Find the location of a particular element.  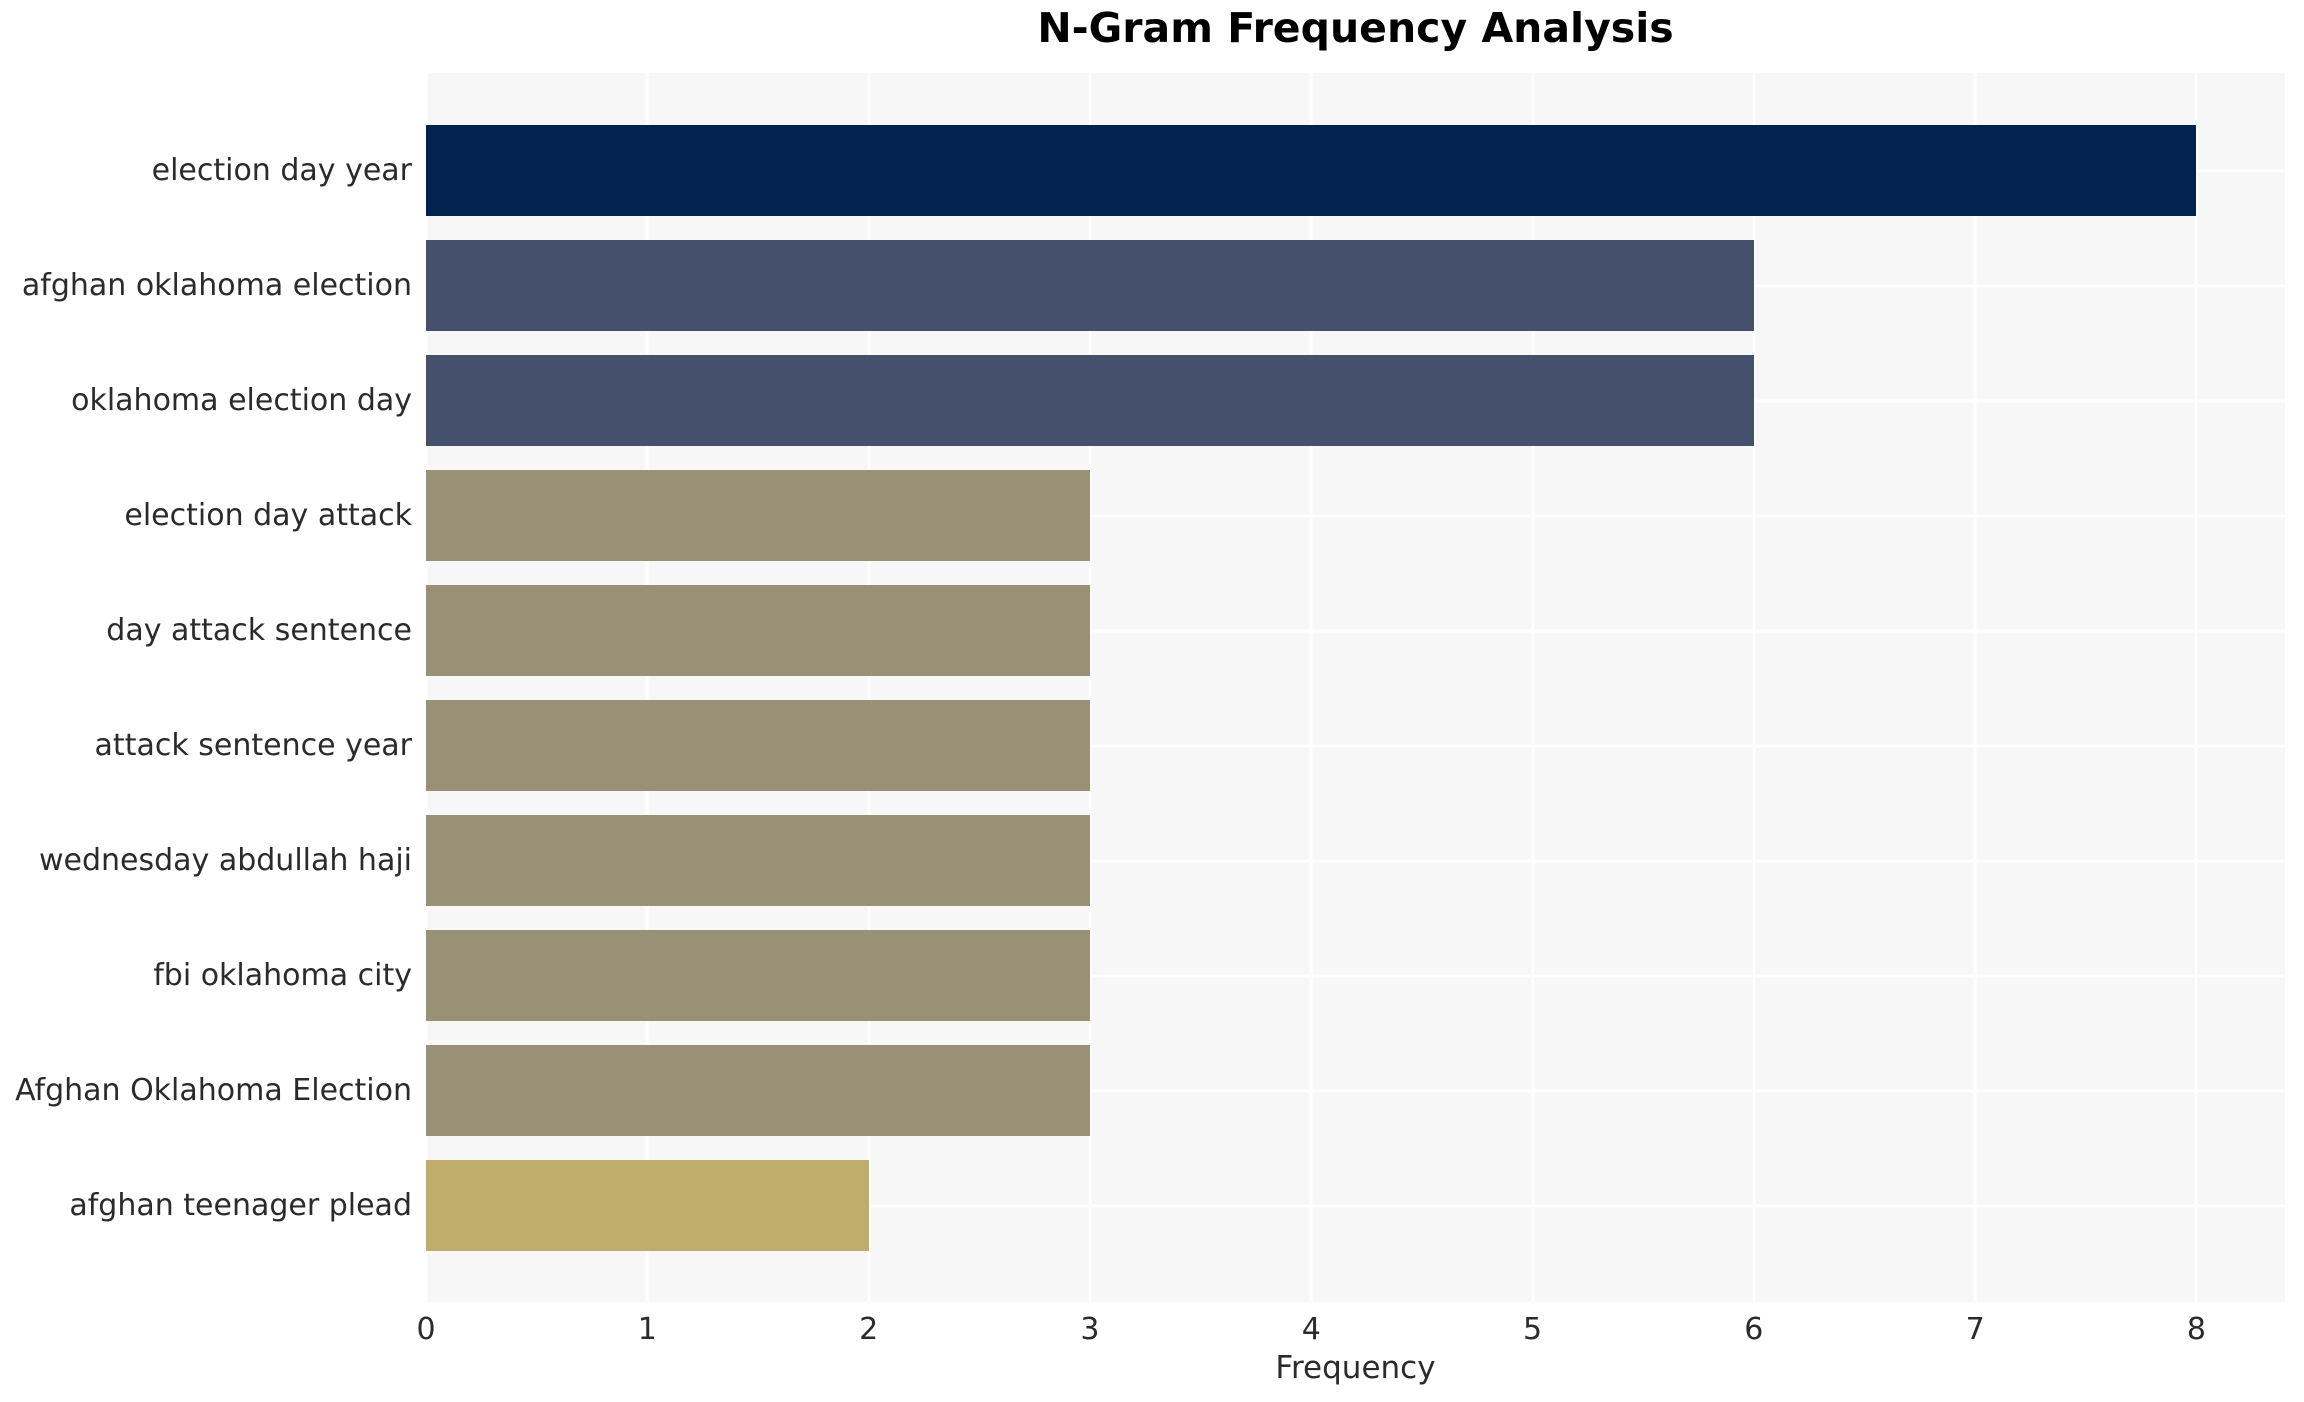

y-tick-label: day attack sentence is located at coordinates (259, 630).